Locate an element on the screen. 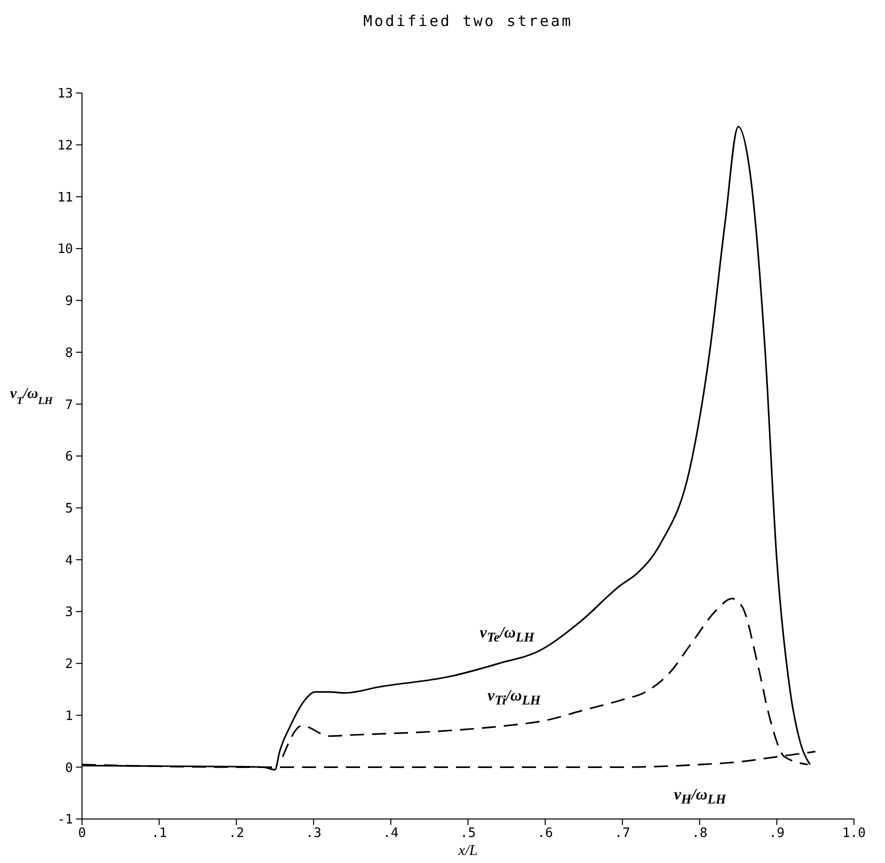  y-tick-label: 13 is located at coordinates (65, 94).